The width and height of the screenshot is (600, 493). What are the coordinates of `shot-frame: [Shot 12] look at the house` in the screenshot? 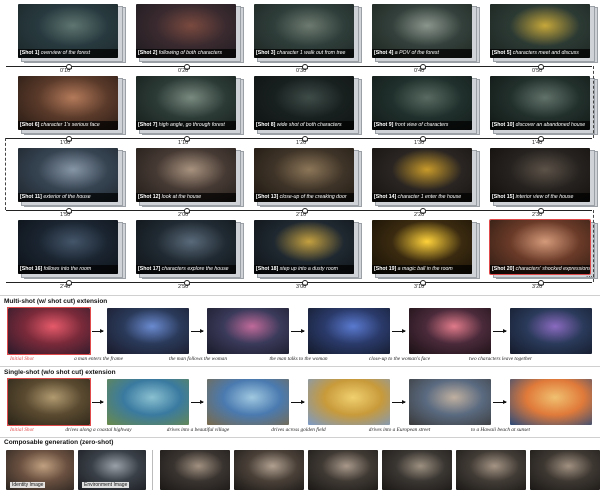 It's located at (186, 175).